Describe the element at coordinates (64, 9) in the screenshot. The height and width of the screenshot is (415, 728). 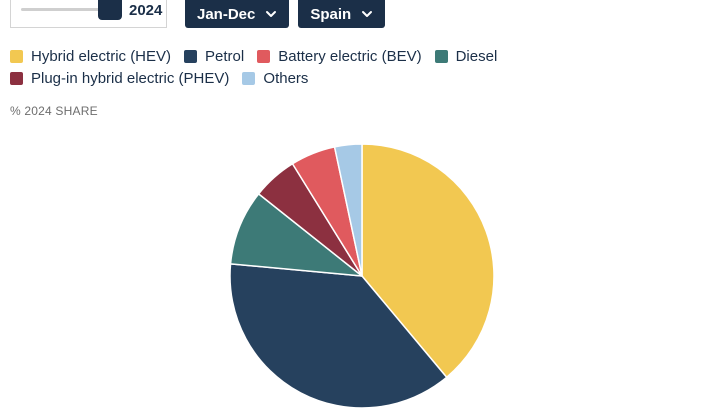
I see `slider-track` at that location.